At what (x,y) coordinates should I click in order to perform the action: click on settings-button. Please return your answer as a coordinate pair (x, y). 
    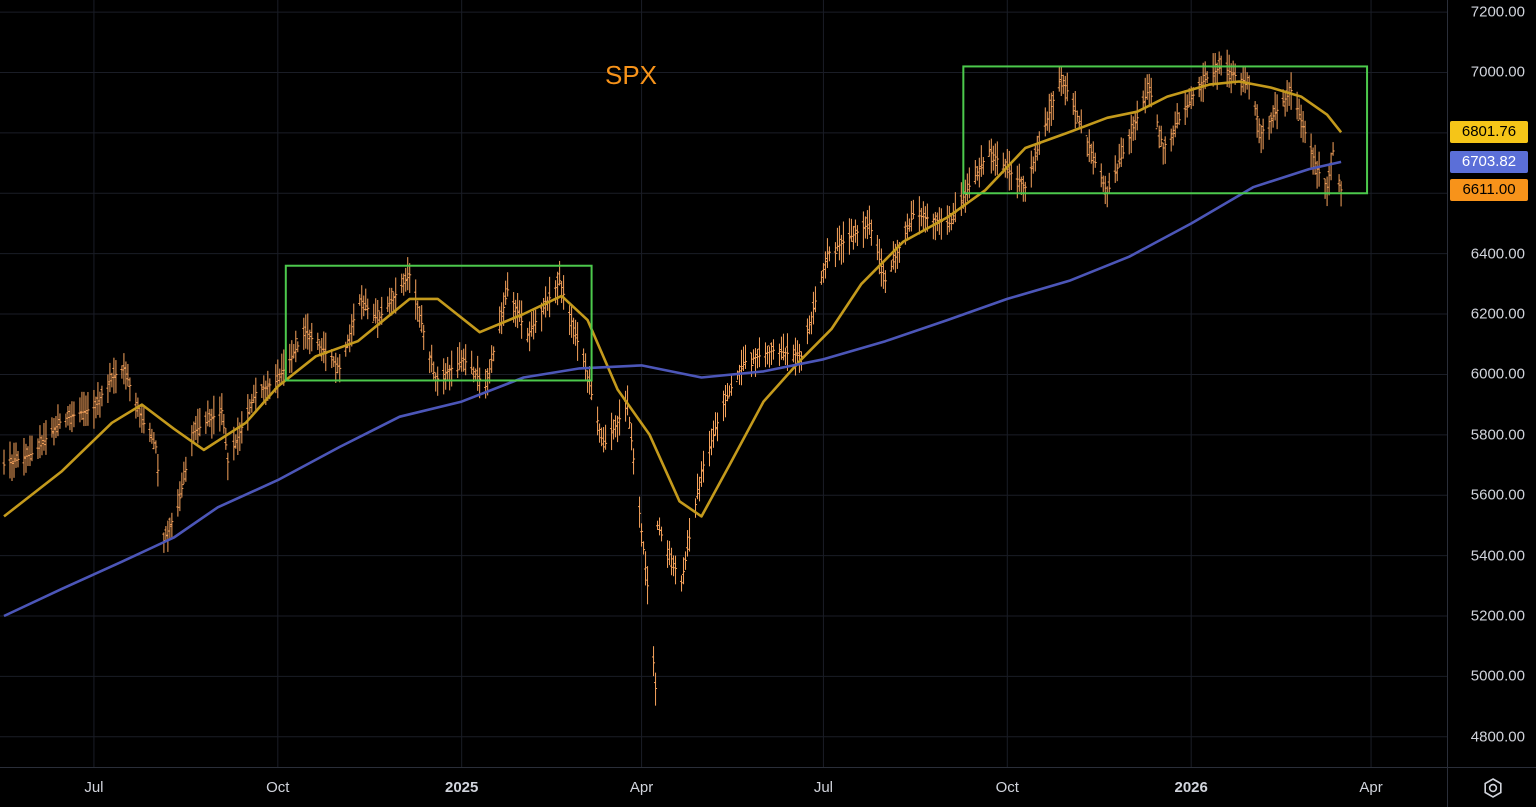
    Looking at the image, I should click on (1491, 787).